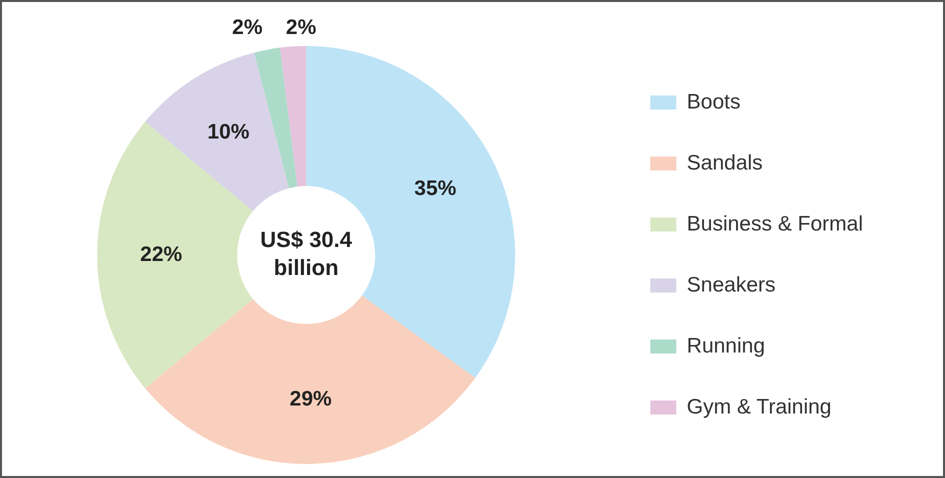 This screenshot has width=945, height=478. Describe the element at coordinates (759, 406) in the screenshot. I see `legend-label: Gym & Training` at that location.